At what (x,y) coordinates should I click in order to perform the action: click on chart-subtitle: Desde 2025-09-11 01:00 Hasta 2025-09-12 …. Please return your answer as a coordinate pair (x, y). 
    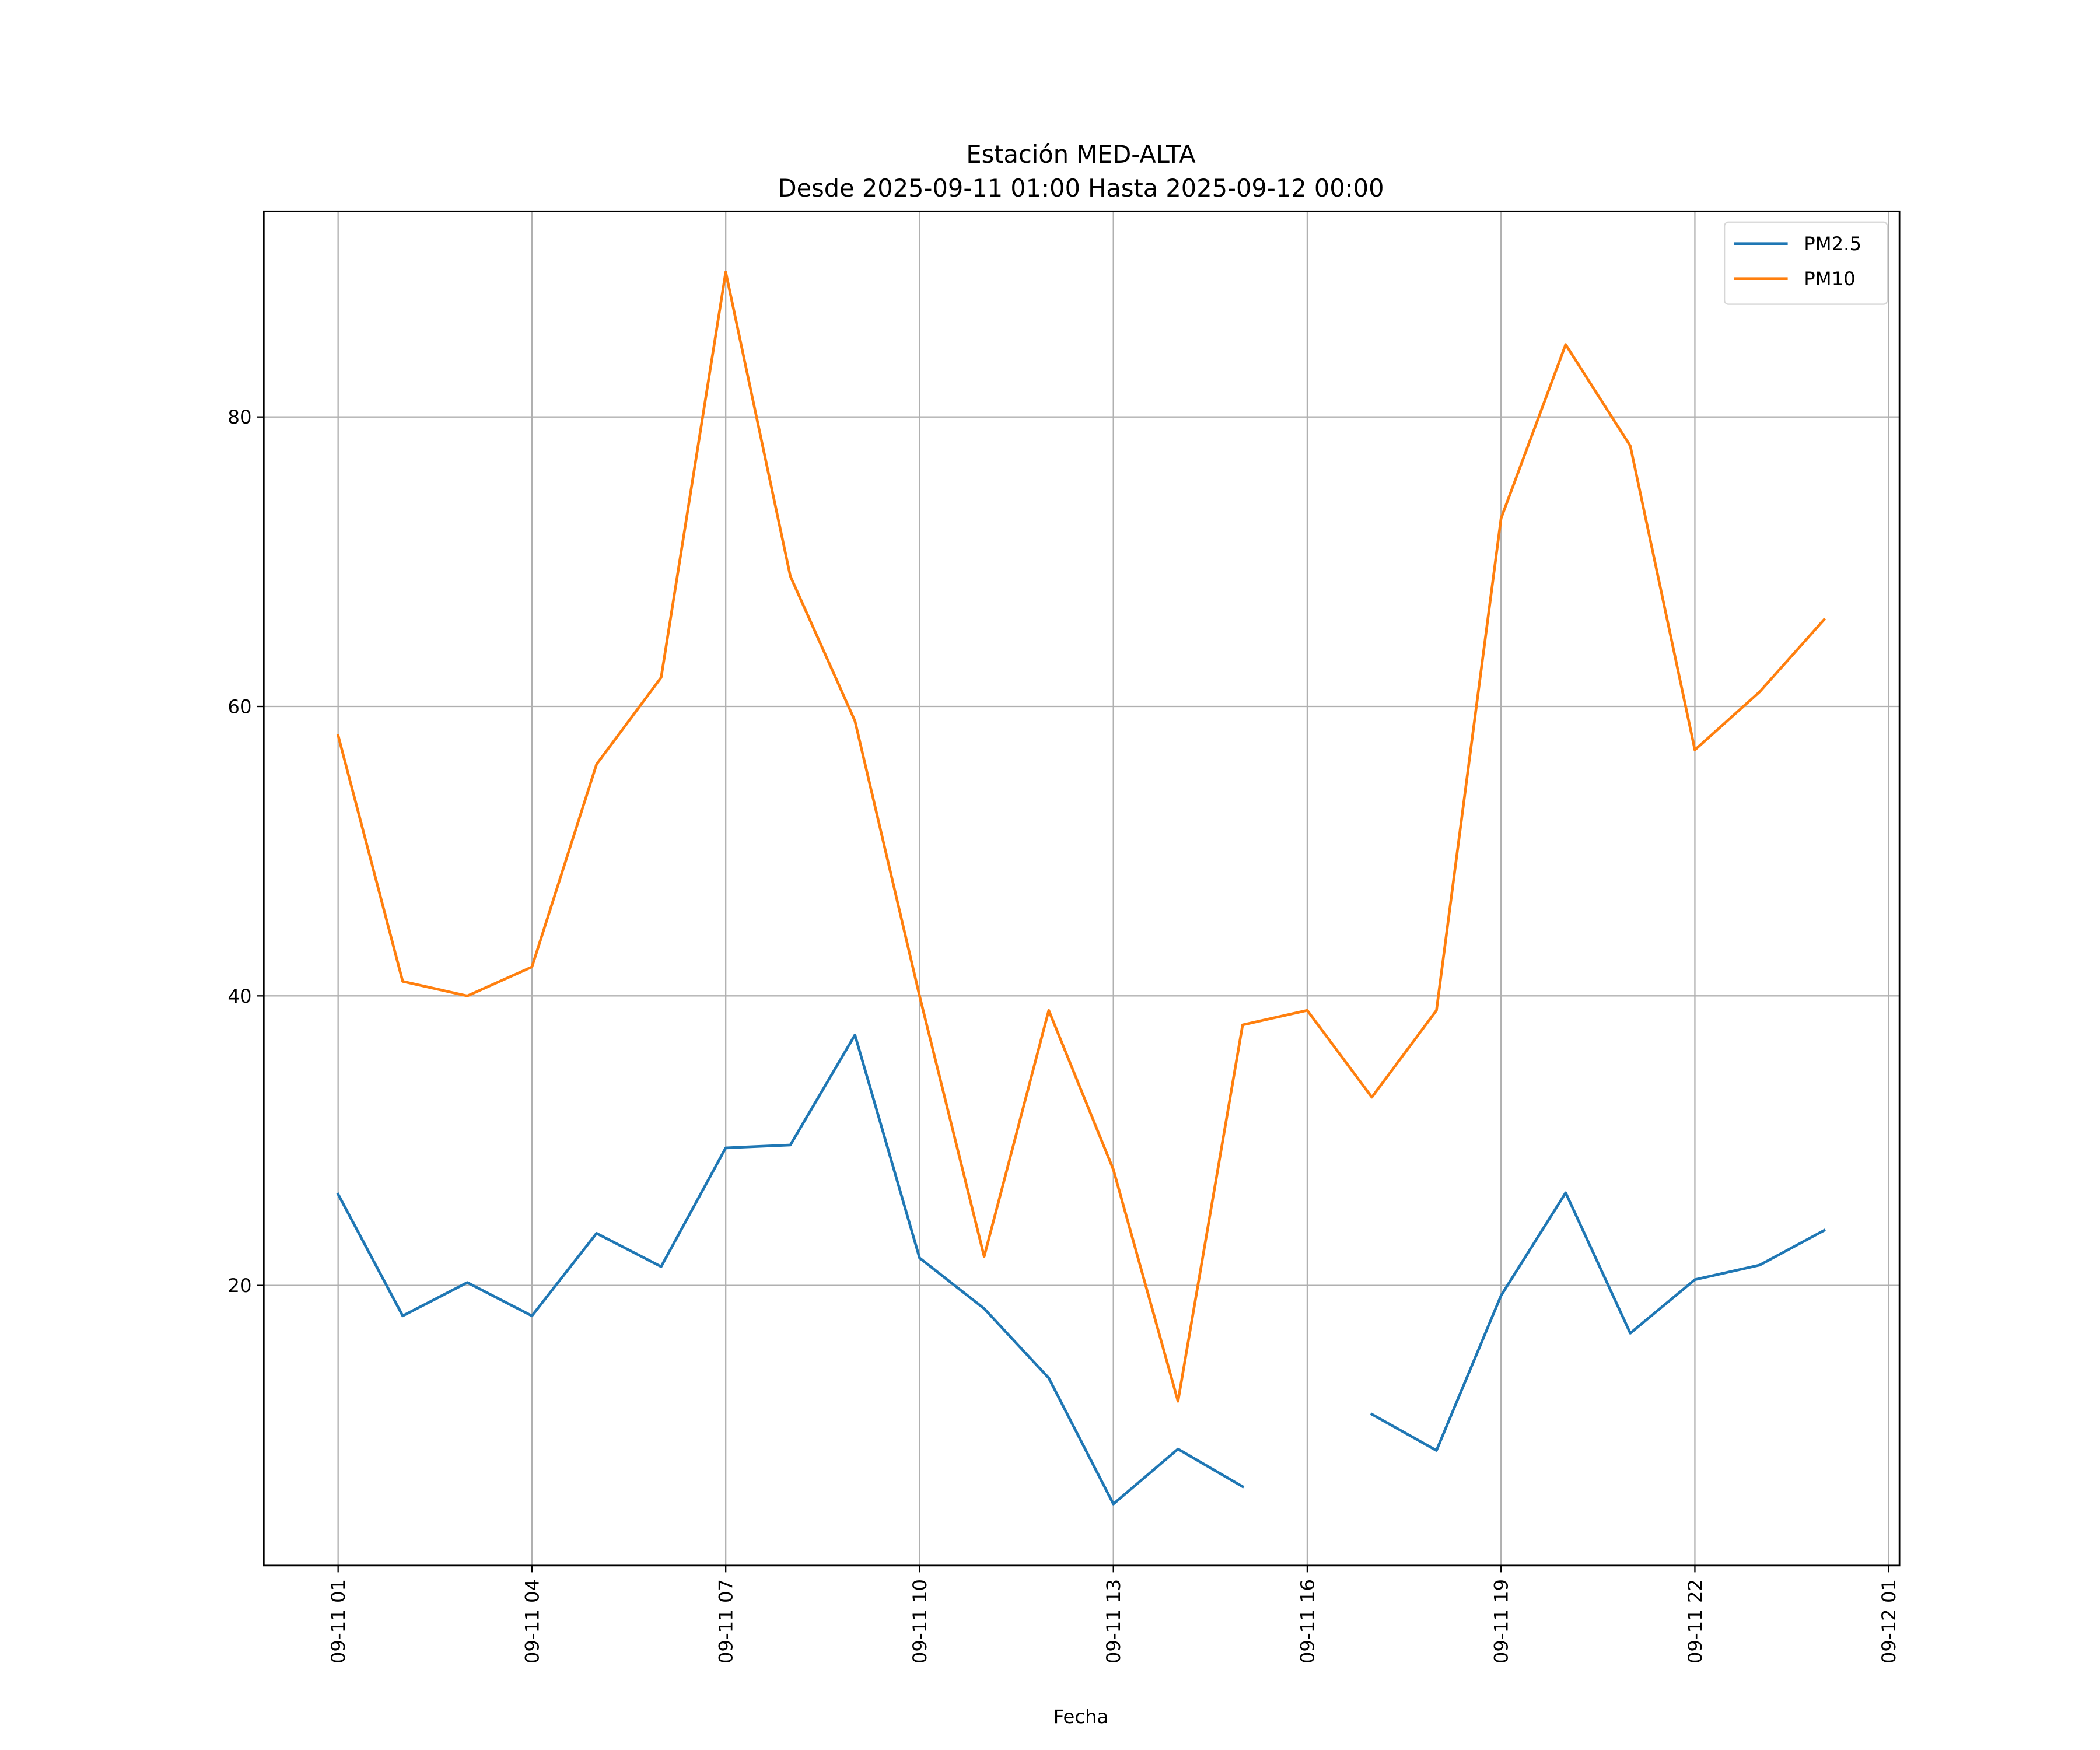
    Looking at the image, I should click on (1081, 188).